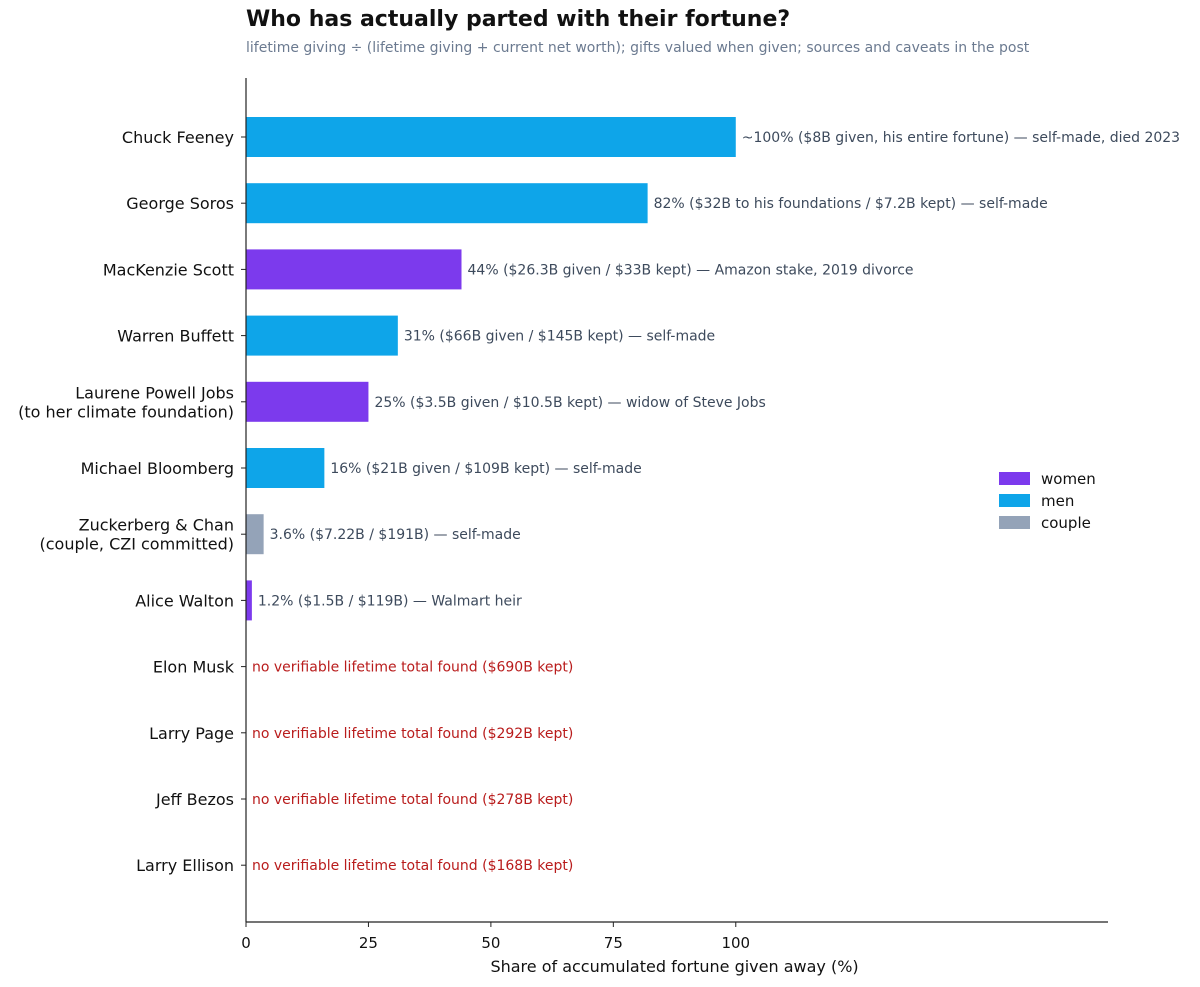 Image resolution: width=1200 pixels, height=987 pixels. Describe the element at coordinates (157, 468) in the screenshot. I see `category-label: Michael Bloomberg` at that location.